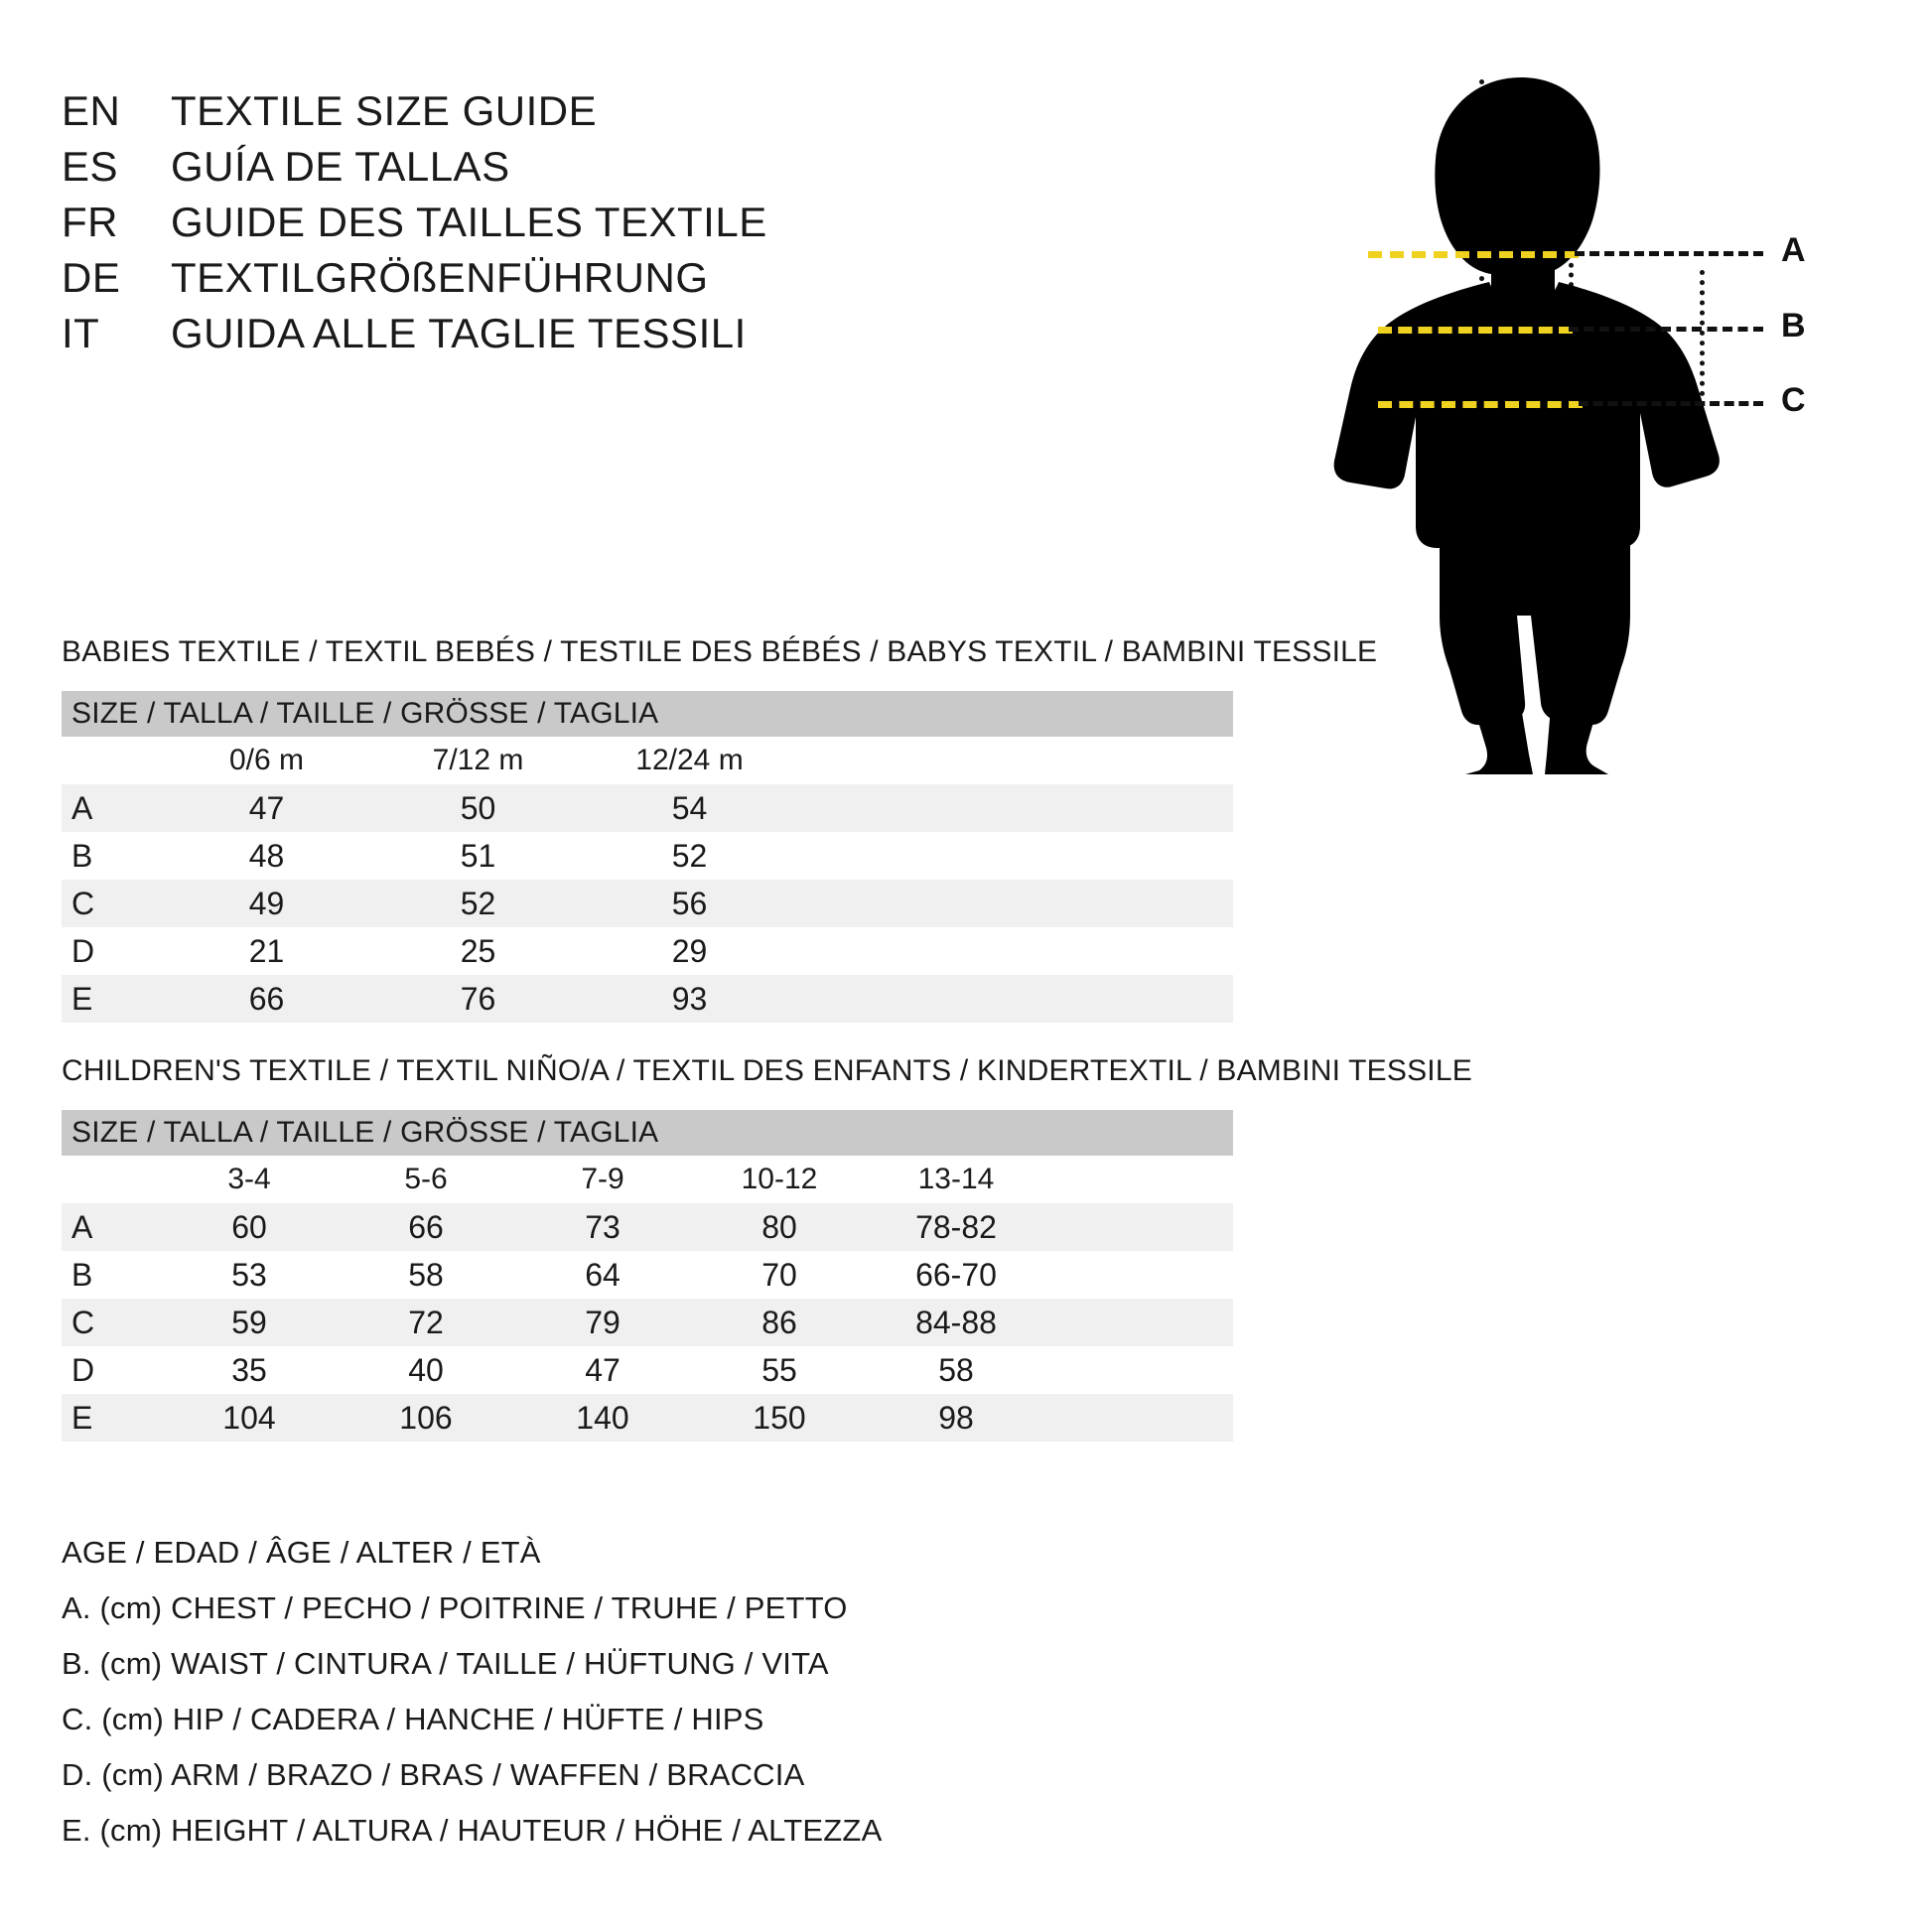  What do you see at coordinates (426, 1370) in the screenshot?
I see `children-cell-d-1: 40` at bounding box center [426, 1370].